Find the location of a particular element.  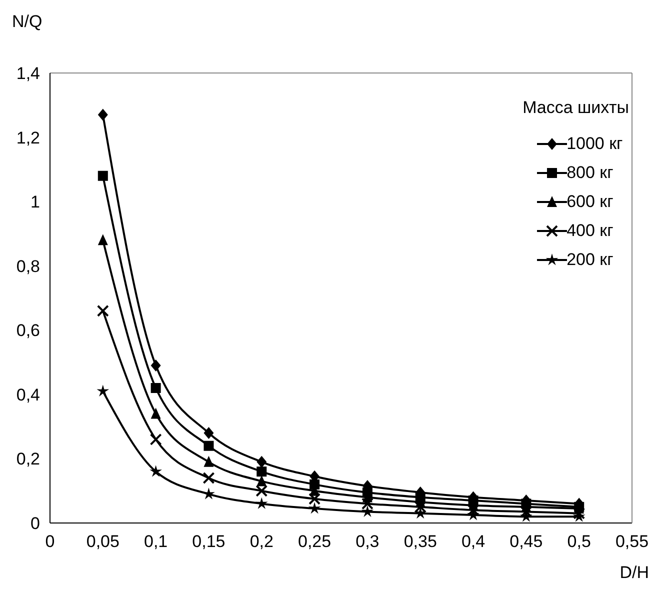

x-tick-label: 0,4 is located at coordinates (473, 541).